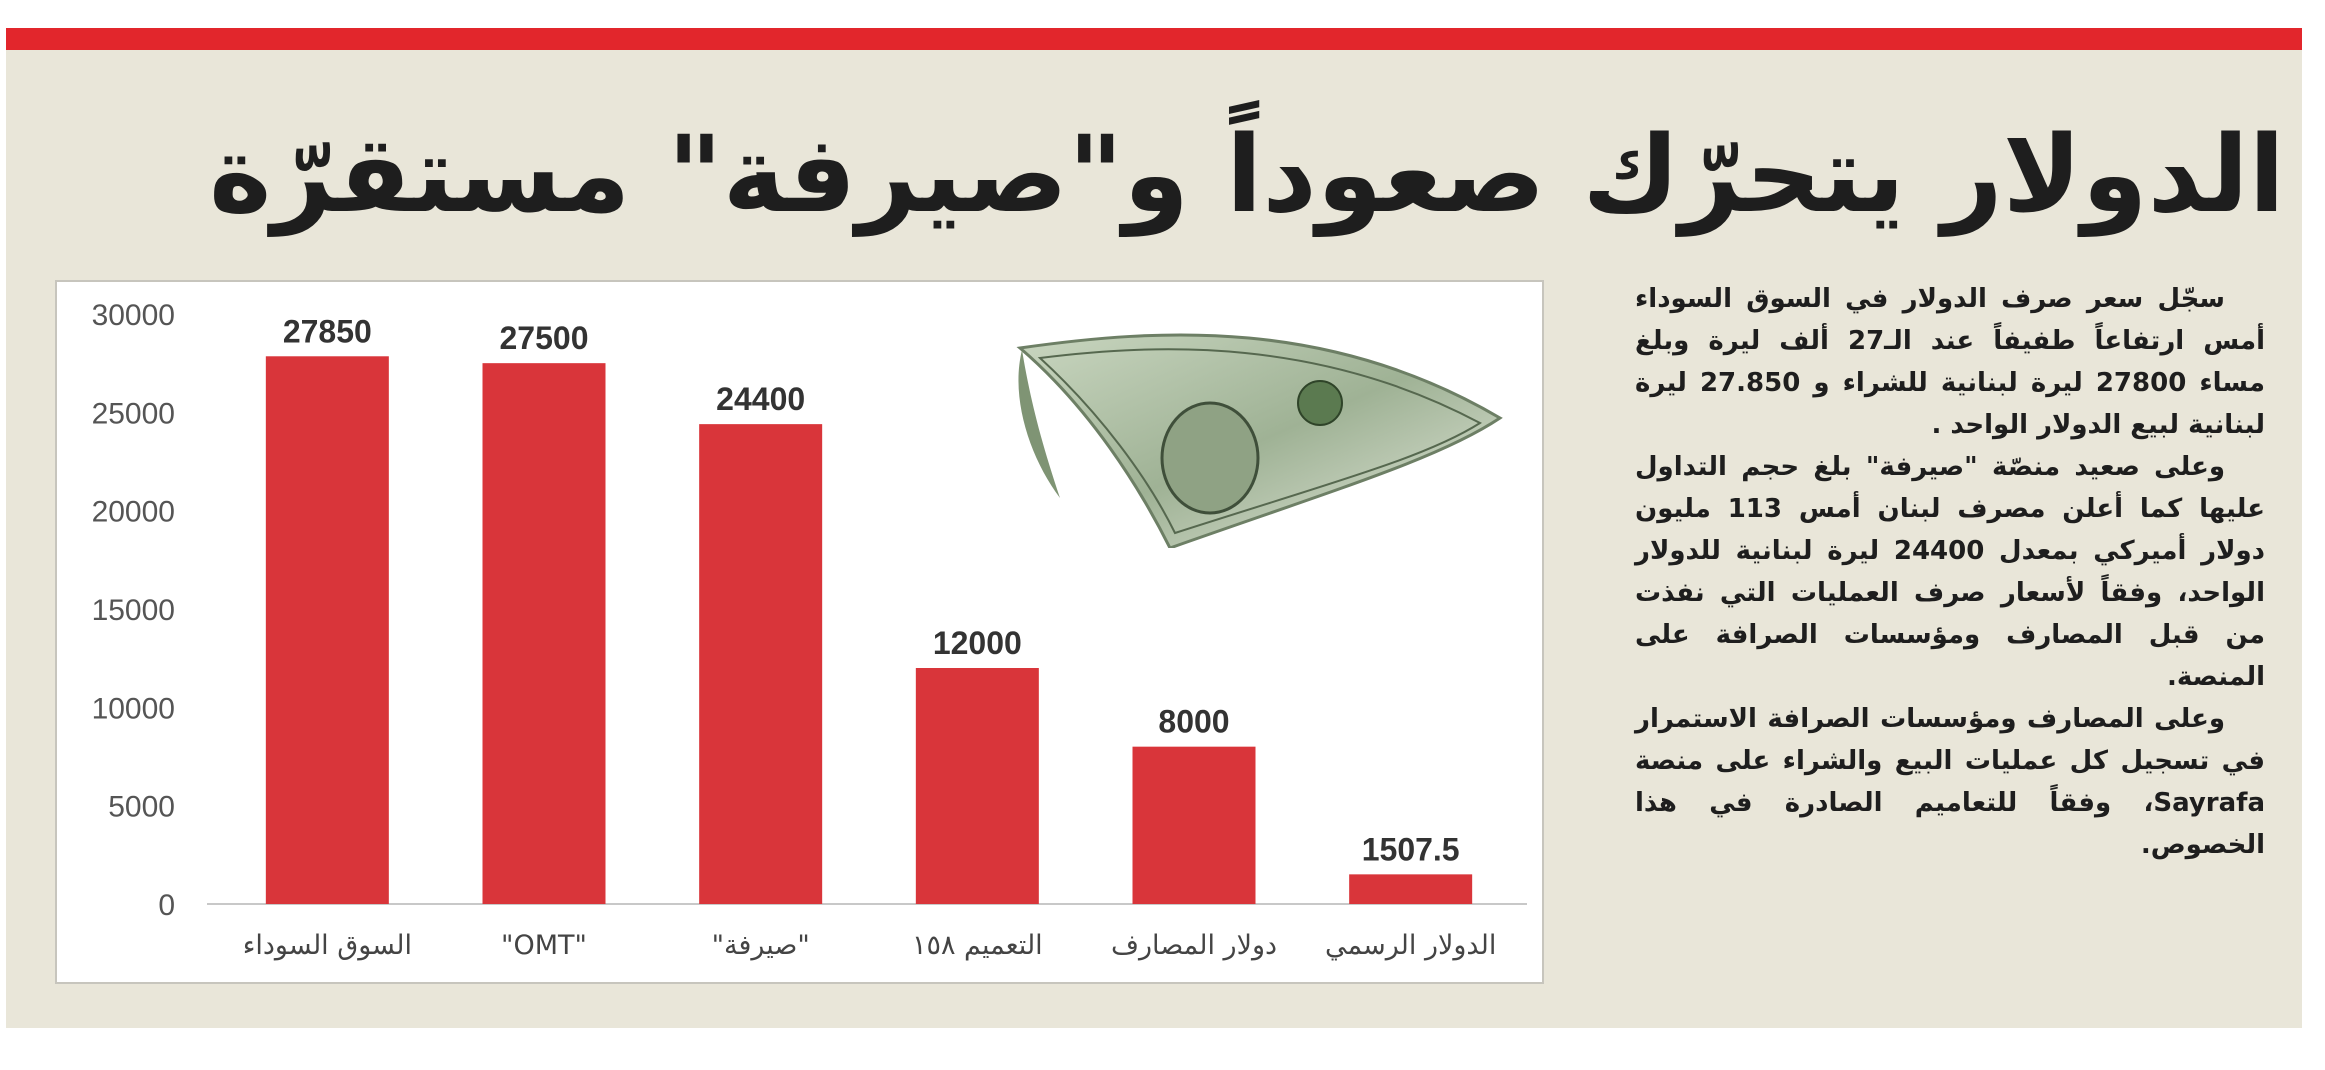 The image size is (2325, 1070). Describe the element at coordinates (1411, 849) in the screenshot. I see `data-label: 1507.5` at that location.